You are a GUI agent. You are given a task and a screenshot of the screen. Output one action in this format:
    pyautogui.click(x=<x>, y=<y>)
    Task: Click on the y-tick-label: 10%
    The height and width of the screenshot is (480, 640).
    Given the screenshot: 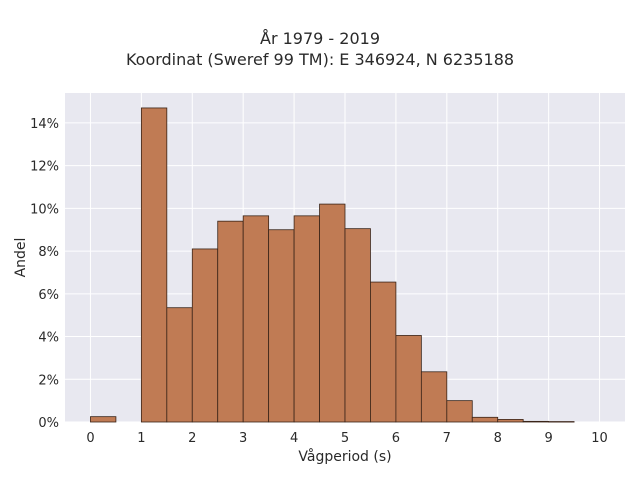 What is the action you would take?
    pyautogui.click(x=44, y=209)
    